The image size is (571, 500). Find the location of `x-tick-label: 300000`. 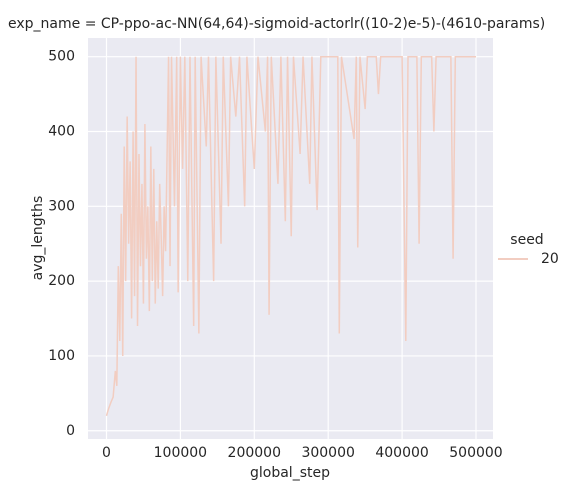

x-tick-label: 300000 is located at coordinates (327, 453).